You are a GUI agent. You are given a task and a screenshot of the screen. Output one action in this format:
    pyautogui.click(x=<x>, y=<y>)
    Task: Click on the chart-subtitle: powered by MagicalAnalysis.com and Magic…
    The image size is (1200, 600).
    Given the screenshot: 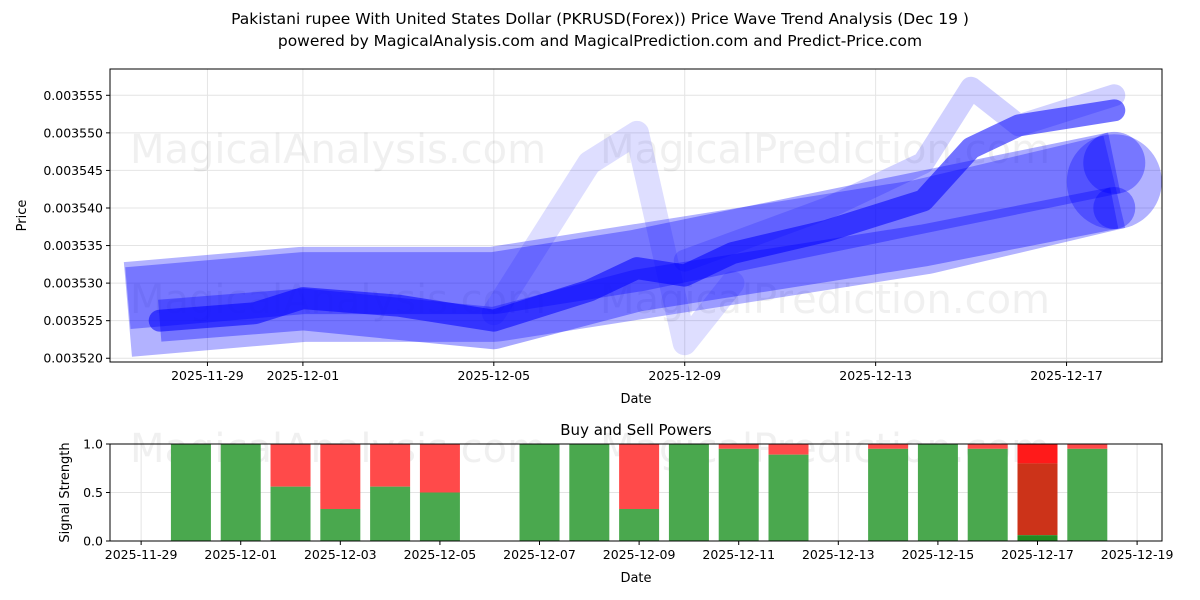 What is the action you would take?
    pyautogui.click(x=600, y=41)
    